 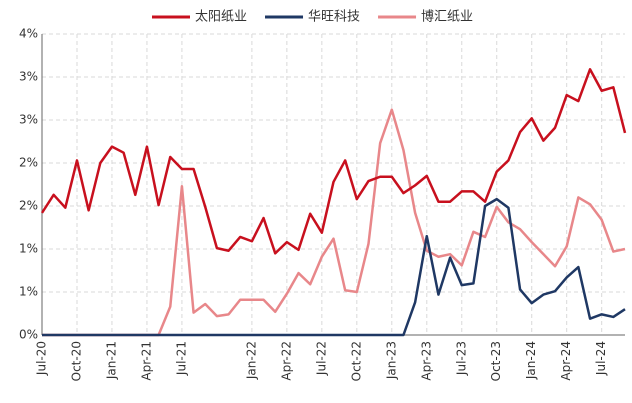 I want to click on legend-item: 华旺科技, so click(x=312, y=17).